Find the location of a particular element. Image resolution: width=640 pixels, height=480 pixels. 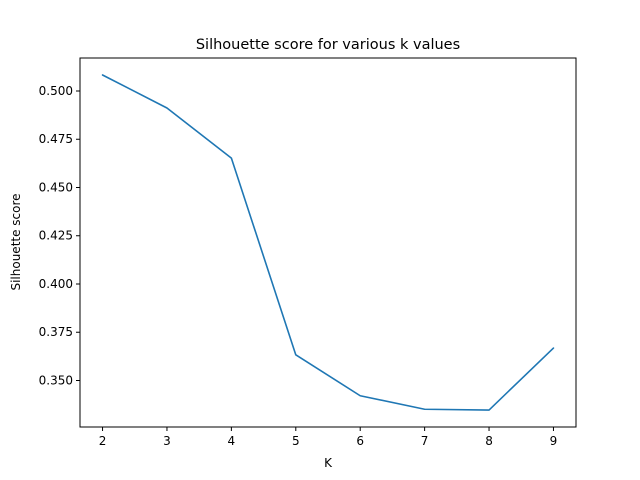

x-tick-label: 3 is located at coordinates (167, 441).